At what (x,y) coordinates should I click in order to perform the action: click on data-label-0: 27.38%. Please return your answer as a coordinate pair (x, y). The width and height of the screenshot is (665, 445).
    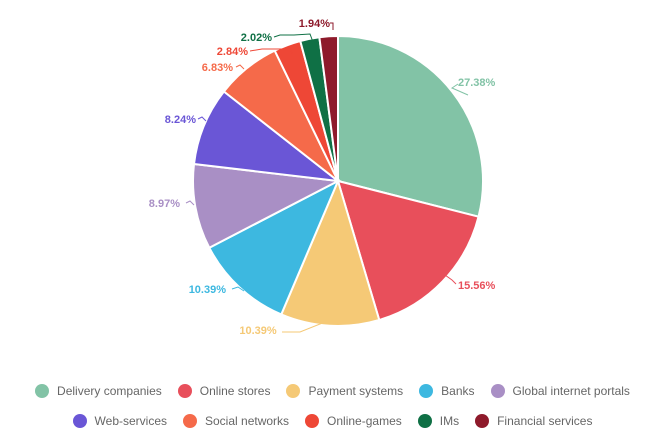
    Looking at the image, I should click on (477, 83).